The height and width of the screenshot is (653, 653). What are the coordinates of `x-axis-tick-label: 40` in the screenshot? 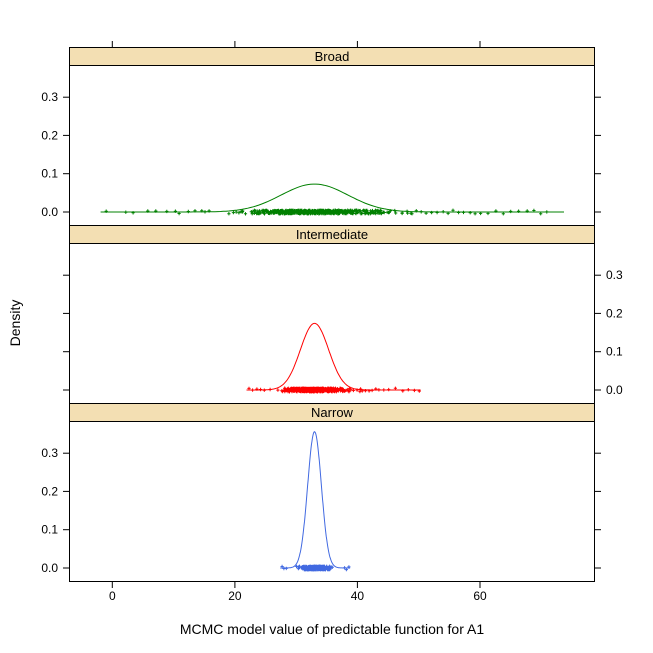 It's located at (358, 596).